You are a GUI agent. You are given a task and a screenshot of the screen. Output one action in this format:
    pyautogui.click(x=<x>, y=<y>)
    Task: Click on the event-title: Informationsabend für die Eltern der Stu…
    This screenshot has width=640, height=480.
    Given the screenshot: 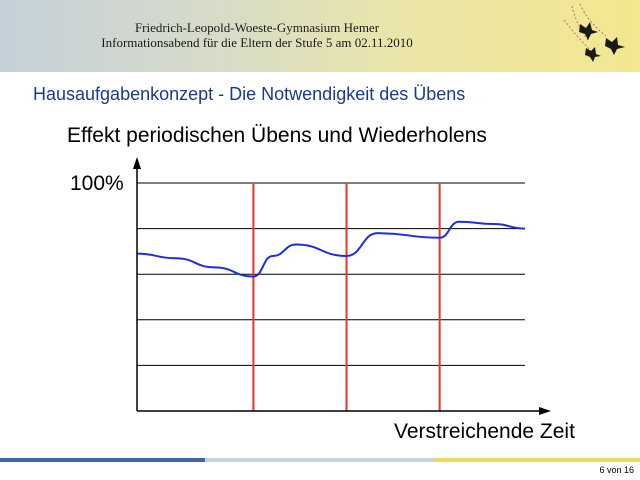 What is the action you would take?
    pyautogui.click(x=257, y=42)
    